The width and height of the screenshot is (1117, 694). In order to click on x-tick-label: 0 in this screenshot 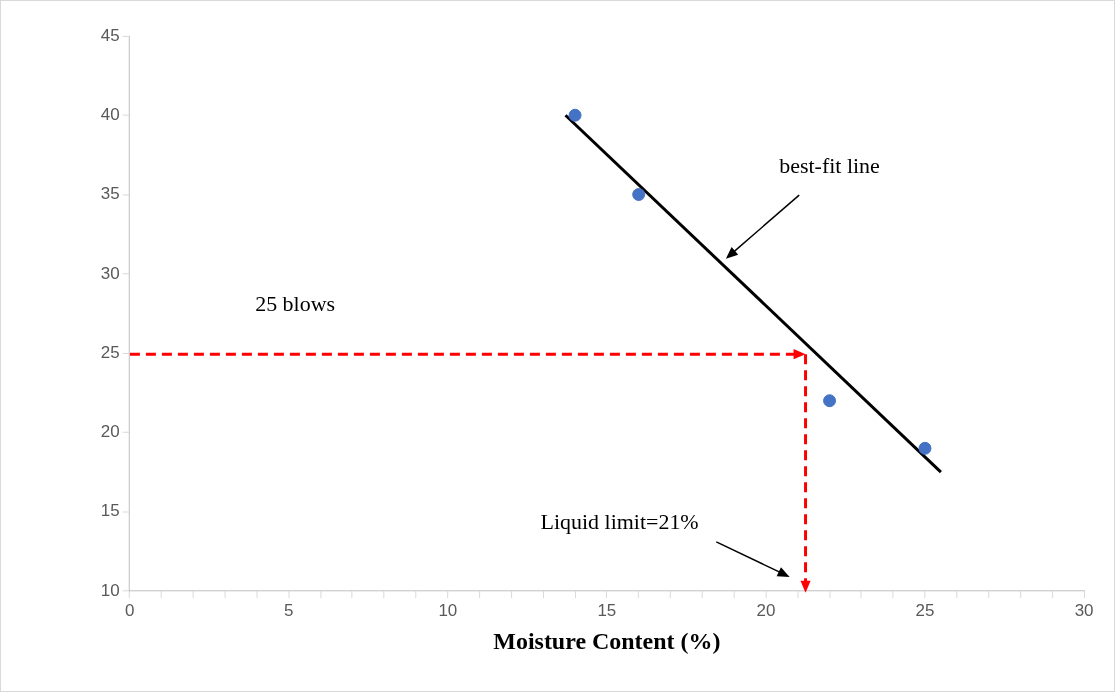, I will do `click(129, 610)`.